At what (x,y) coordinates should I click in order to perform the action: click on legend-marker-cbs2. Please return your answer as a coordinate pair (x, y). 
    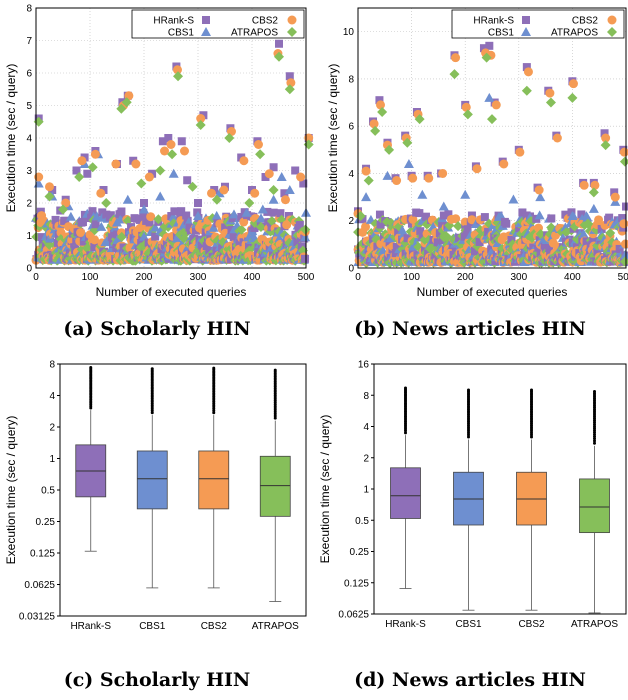
    Looking at the image, I should click on (612, 20).